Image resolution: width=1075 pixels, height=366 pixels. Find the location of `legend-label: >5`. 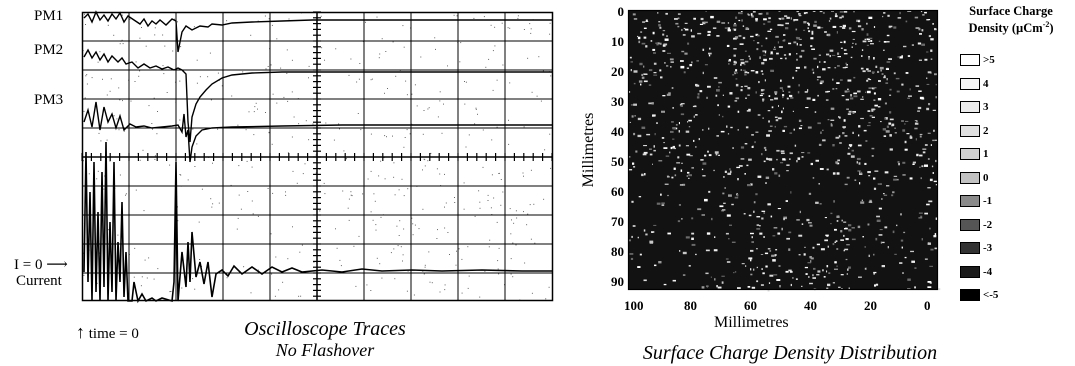

legend-label: >5 is located at coordinates (989, 60).